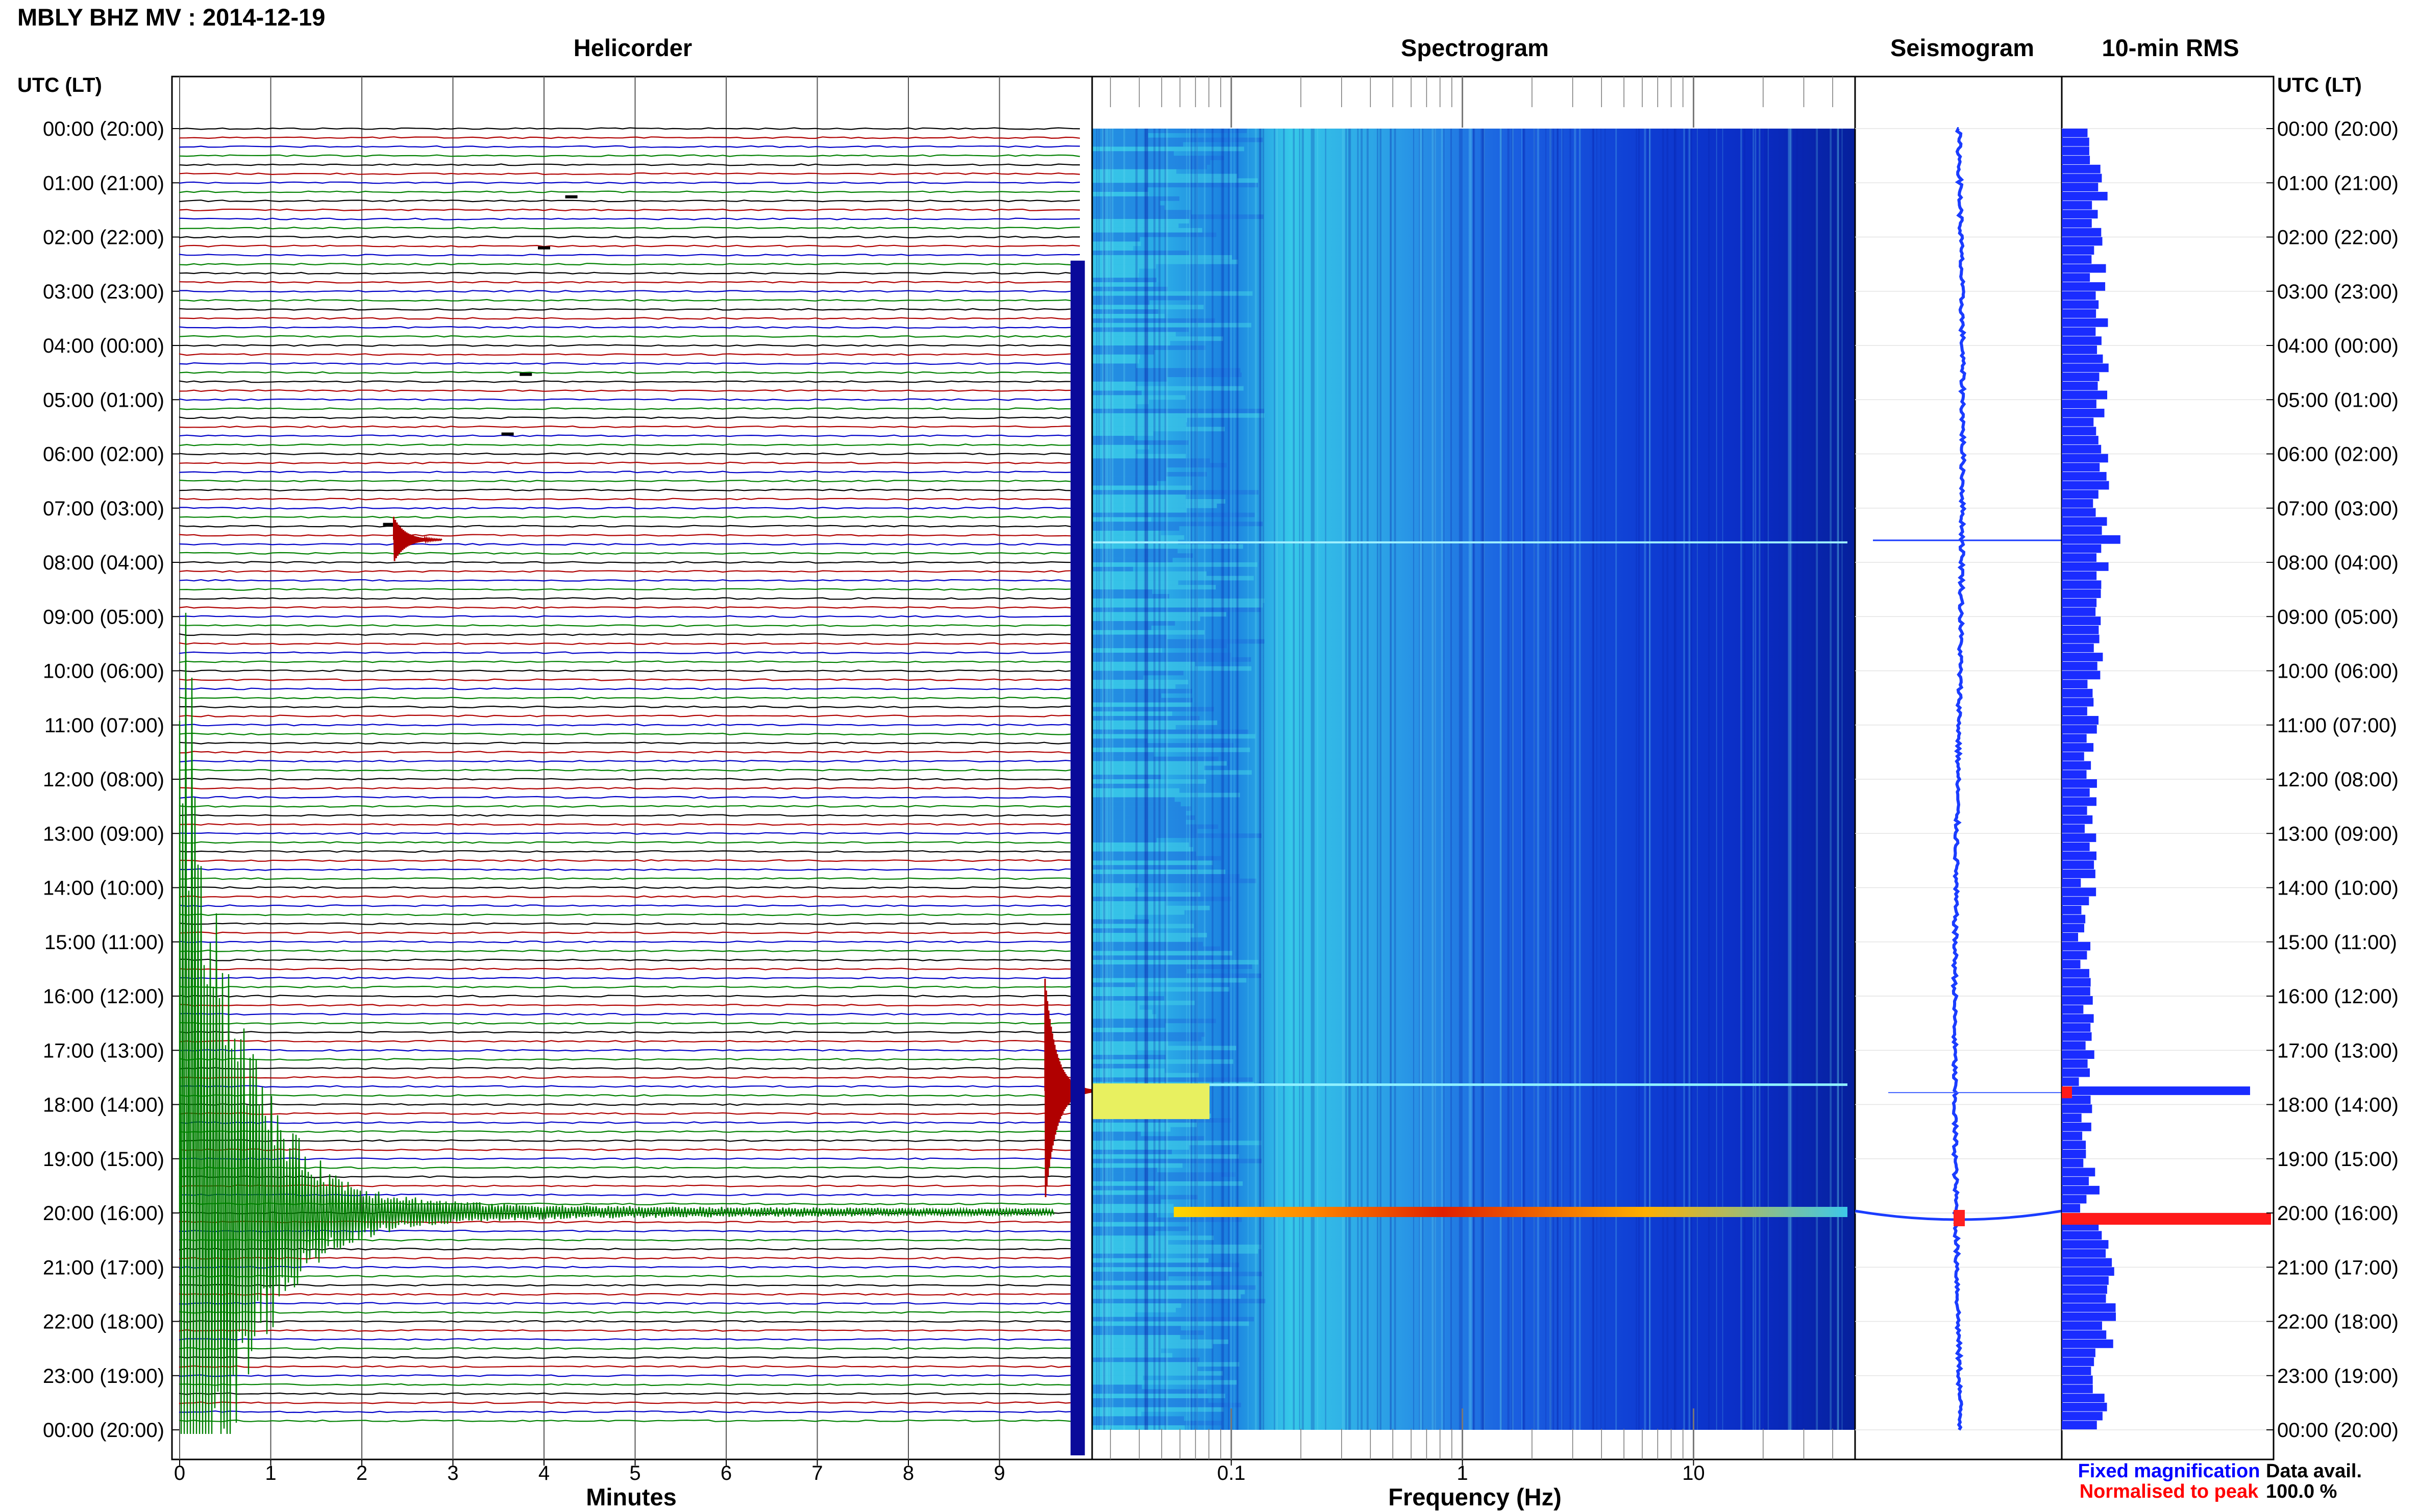 The width and height of the screenshot is (2419, 1512). I want to click on time-tick-left: 21:00 (17:00), so click(103, 1267).